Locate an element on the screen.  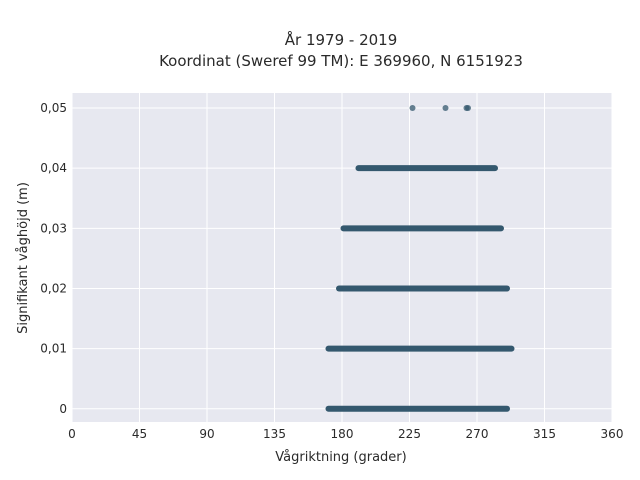
y-tick-label: 0,05 is located at coordinates (53, 108).